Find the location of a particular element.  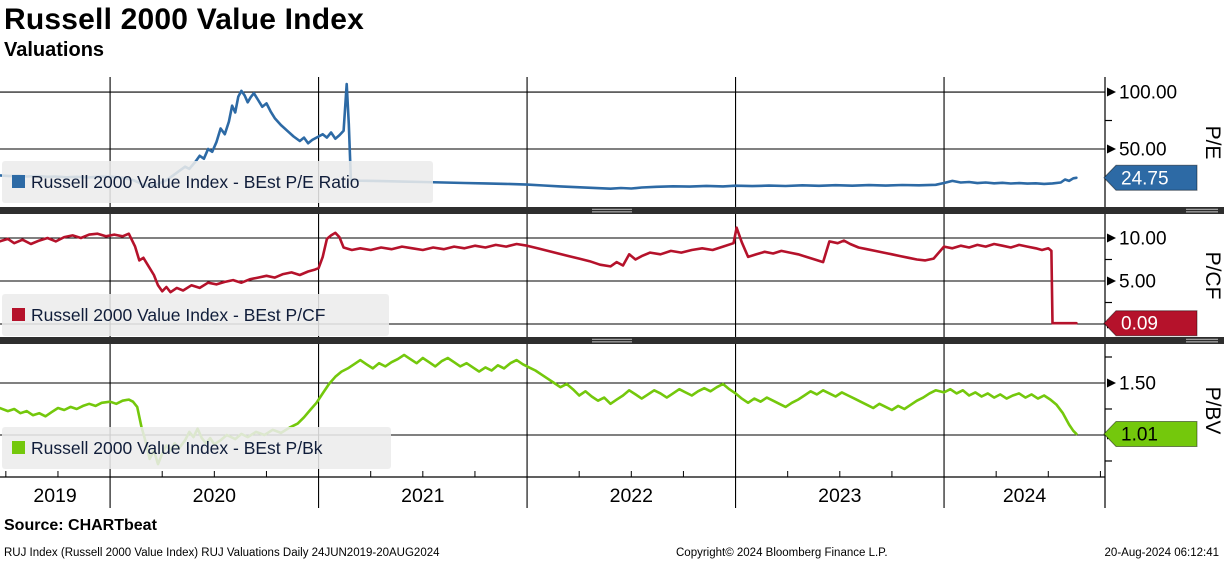

pcf-legend: Russell 2000 Value Index - BEst P/CF is located at coordinates (195, 315).